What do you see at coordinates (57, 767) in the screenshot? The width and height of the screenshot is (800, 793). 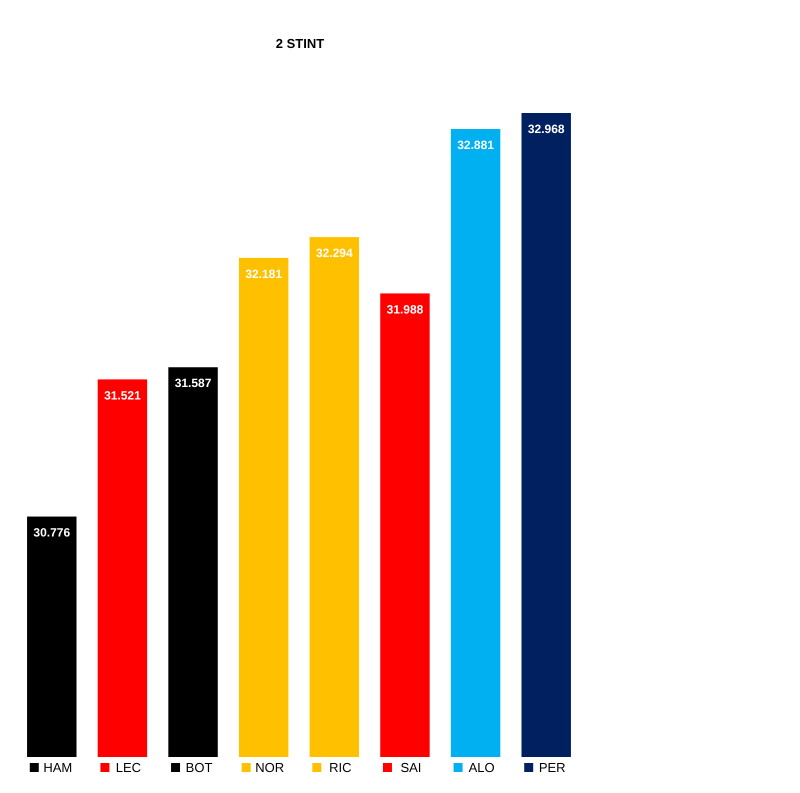 I see `x-tick-label: HAM` at bounding box center [57, 767].